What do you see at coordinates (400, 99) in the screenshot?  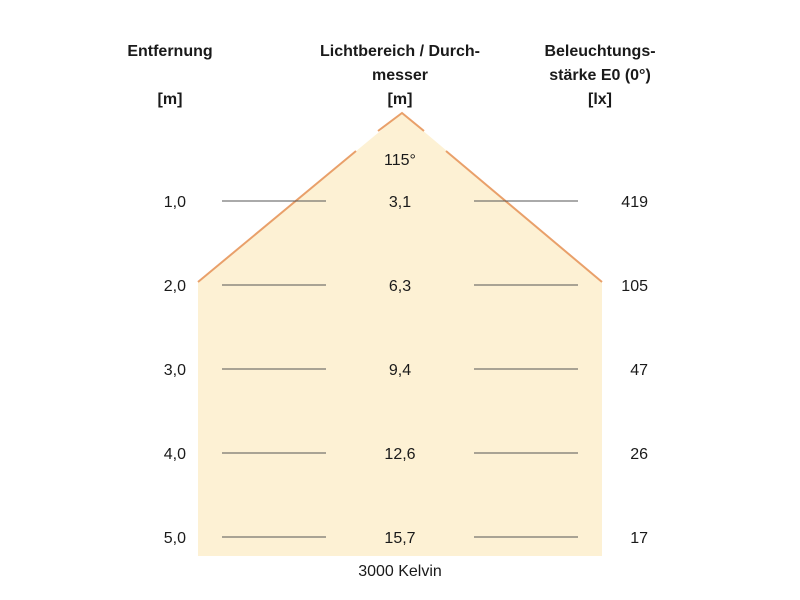 I see `header-diameter-unit: [m]` at bounding box center [400, 99].